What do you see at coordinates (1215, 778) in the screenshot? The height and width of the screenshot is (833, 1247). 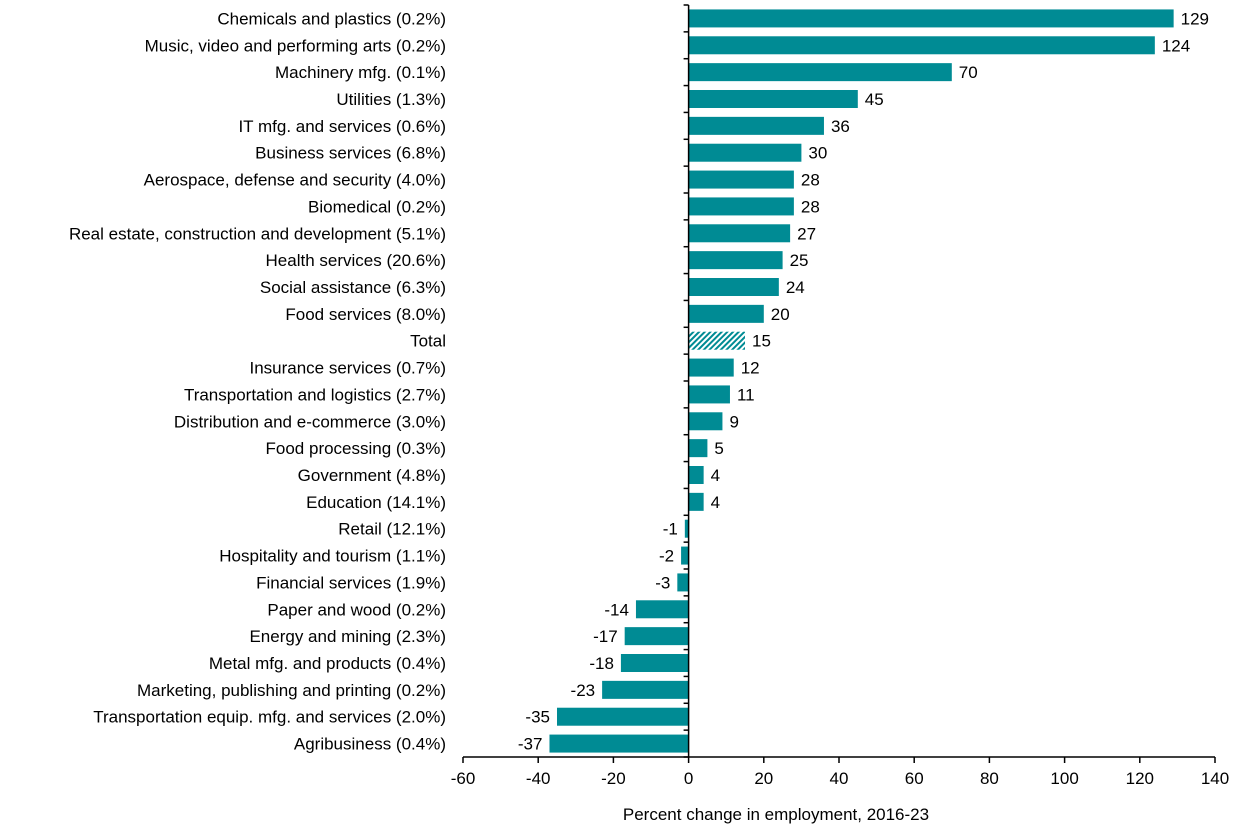 I see `x-tick-label: 140` at bounding box center [1215, 778].